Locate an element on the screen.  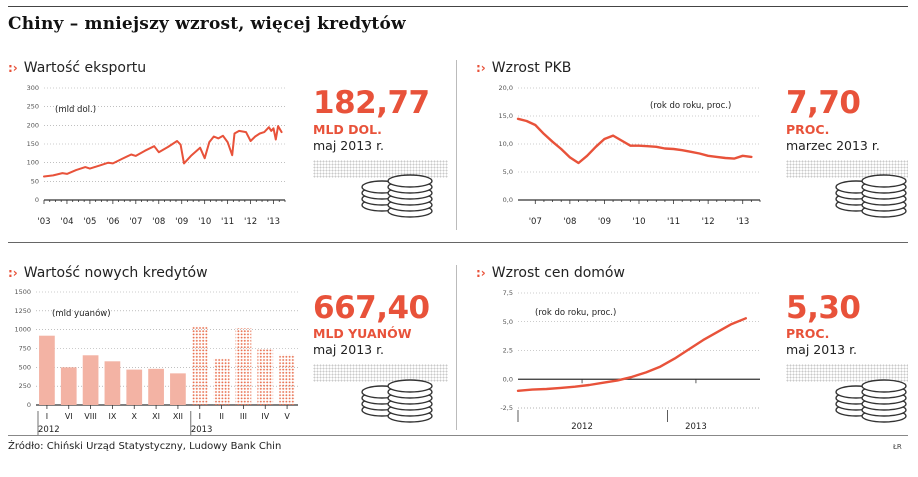
x-tick-label: 2013 is located at coordinates (696, 427).